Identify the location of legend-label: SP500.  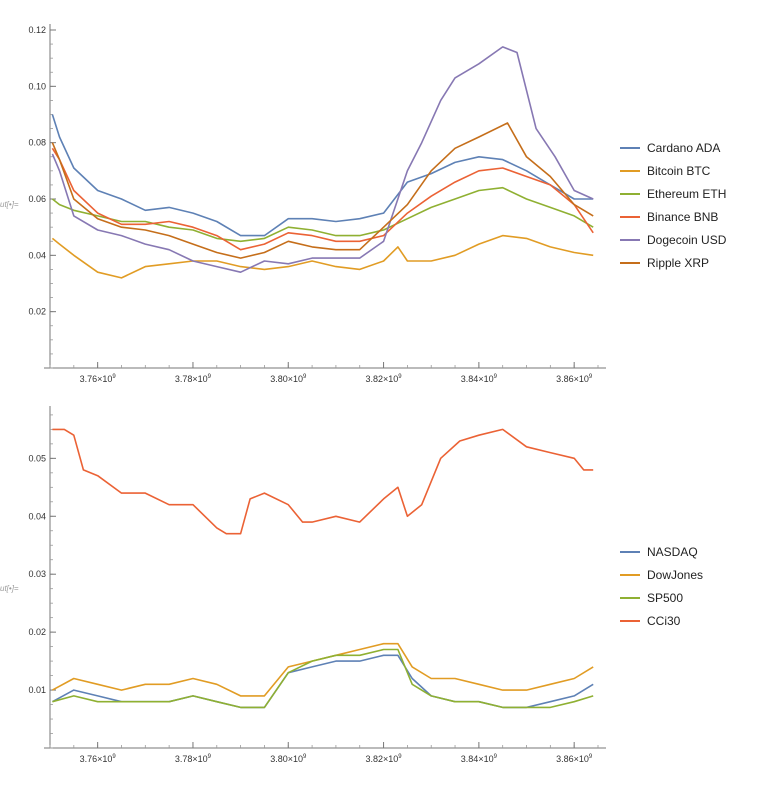
(665, 597).